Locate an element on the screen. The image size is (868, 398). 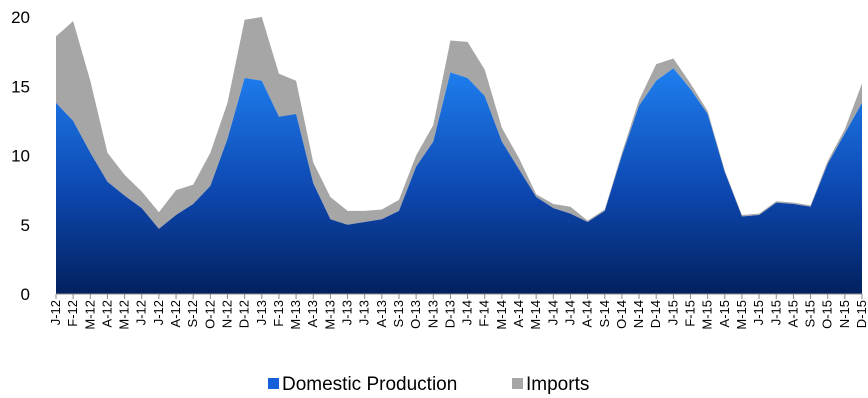
x-tick-label: D-15 is located at coordinates (861, 314).